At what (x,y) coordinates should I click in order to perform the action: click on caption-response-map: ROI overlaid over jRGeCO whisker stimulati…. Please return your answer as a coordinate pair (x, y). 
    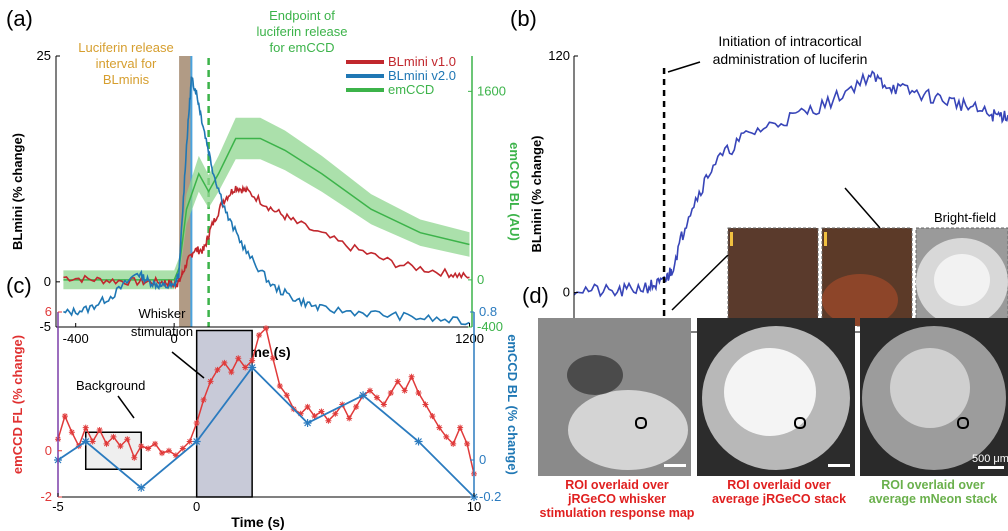
    Looking at the image, I should click on (617, 499).